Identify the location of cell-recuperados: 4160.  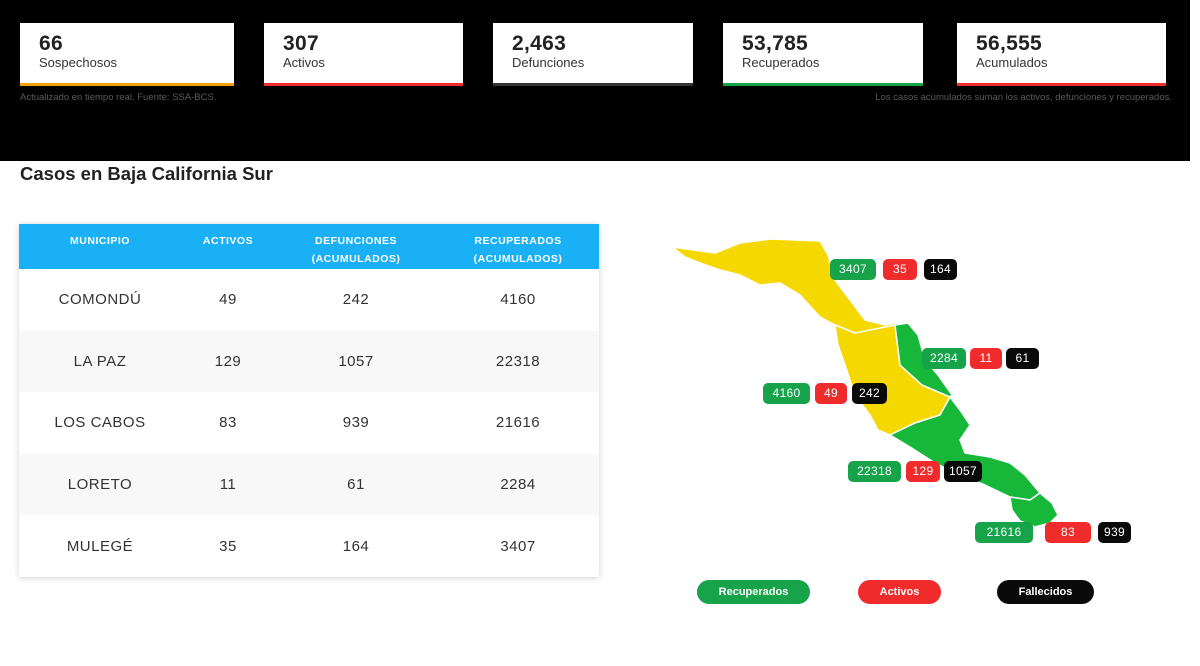
(518, 300).